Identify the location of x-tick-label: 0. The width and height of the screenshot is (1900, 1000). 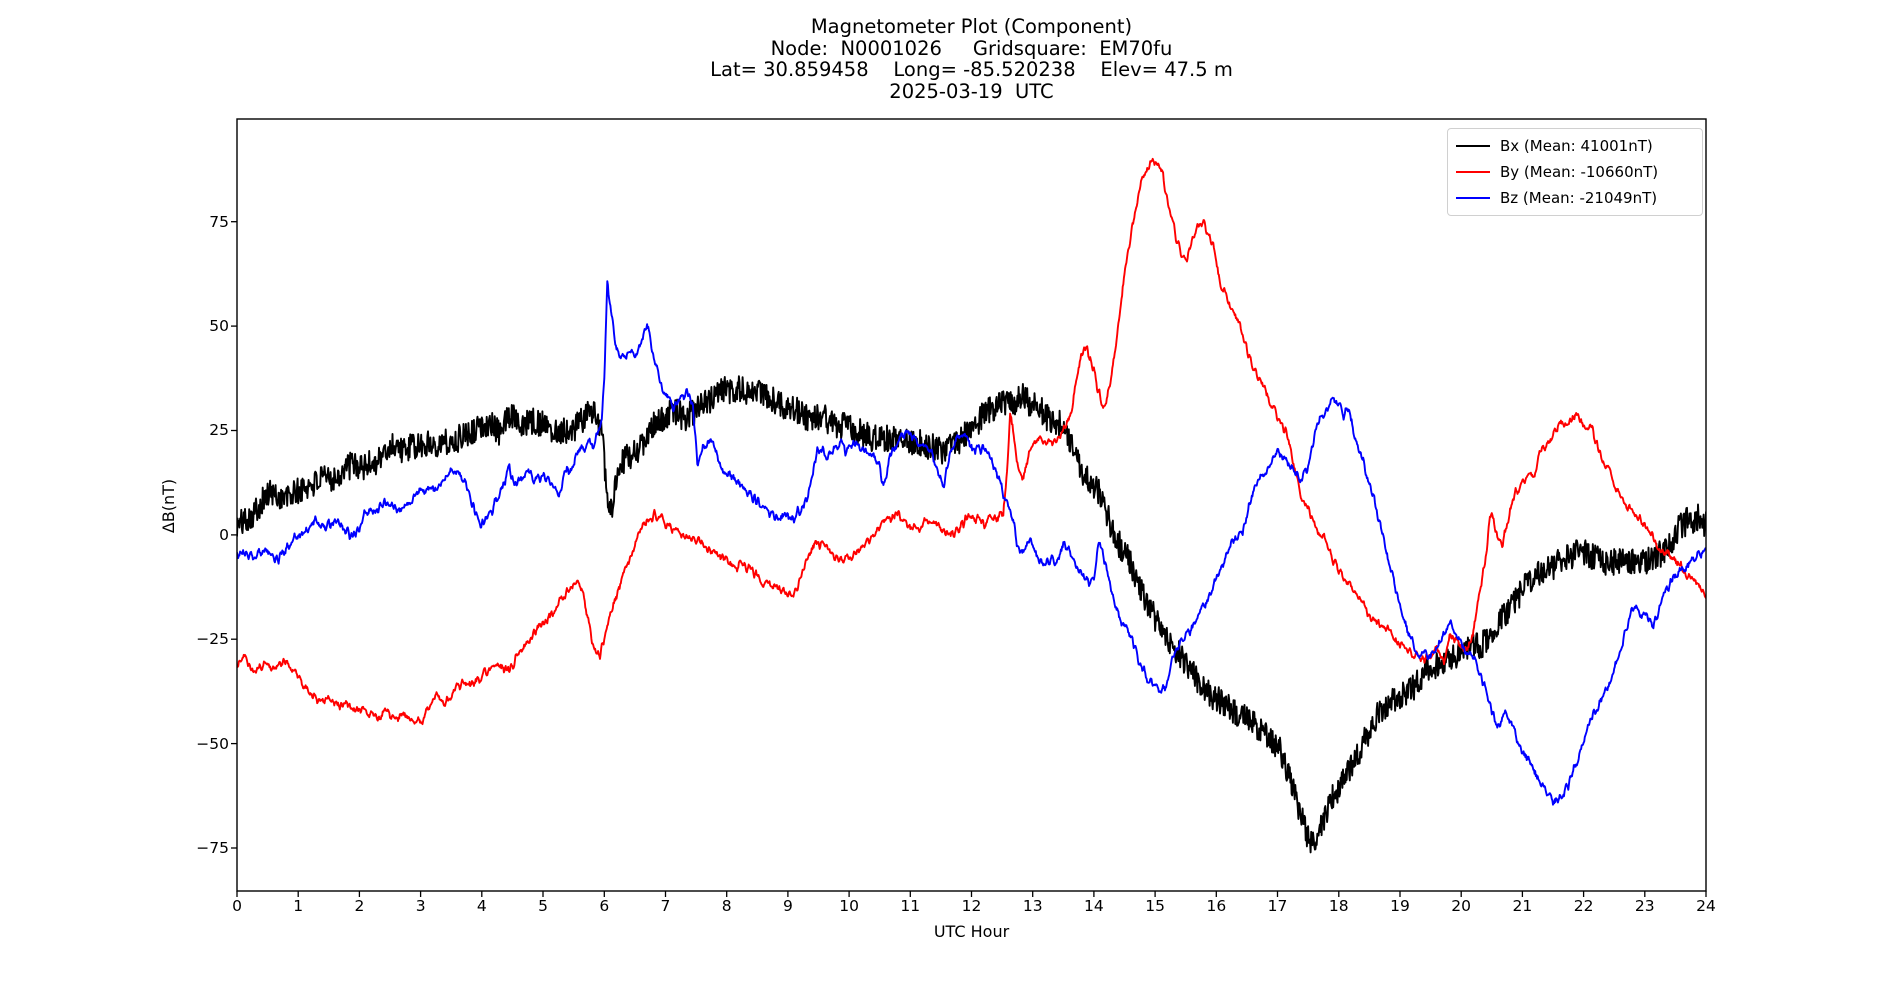
(237, 906).